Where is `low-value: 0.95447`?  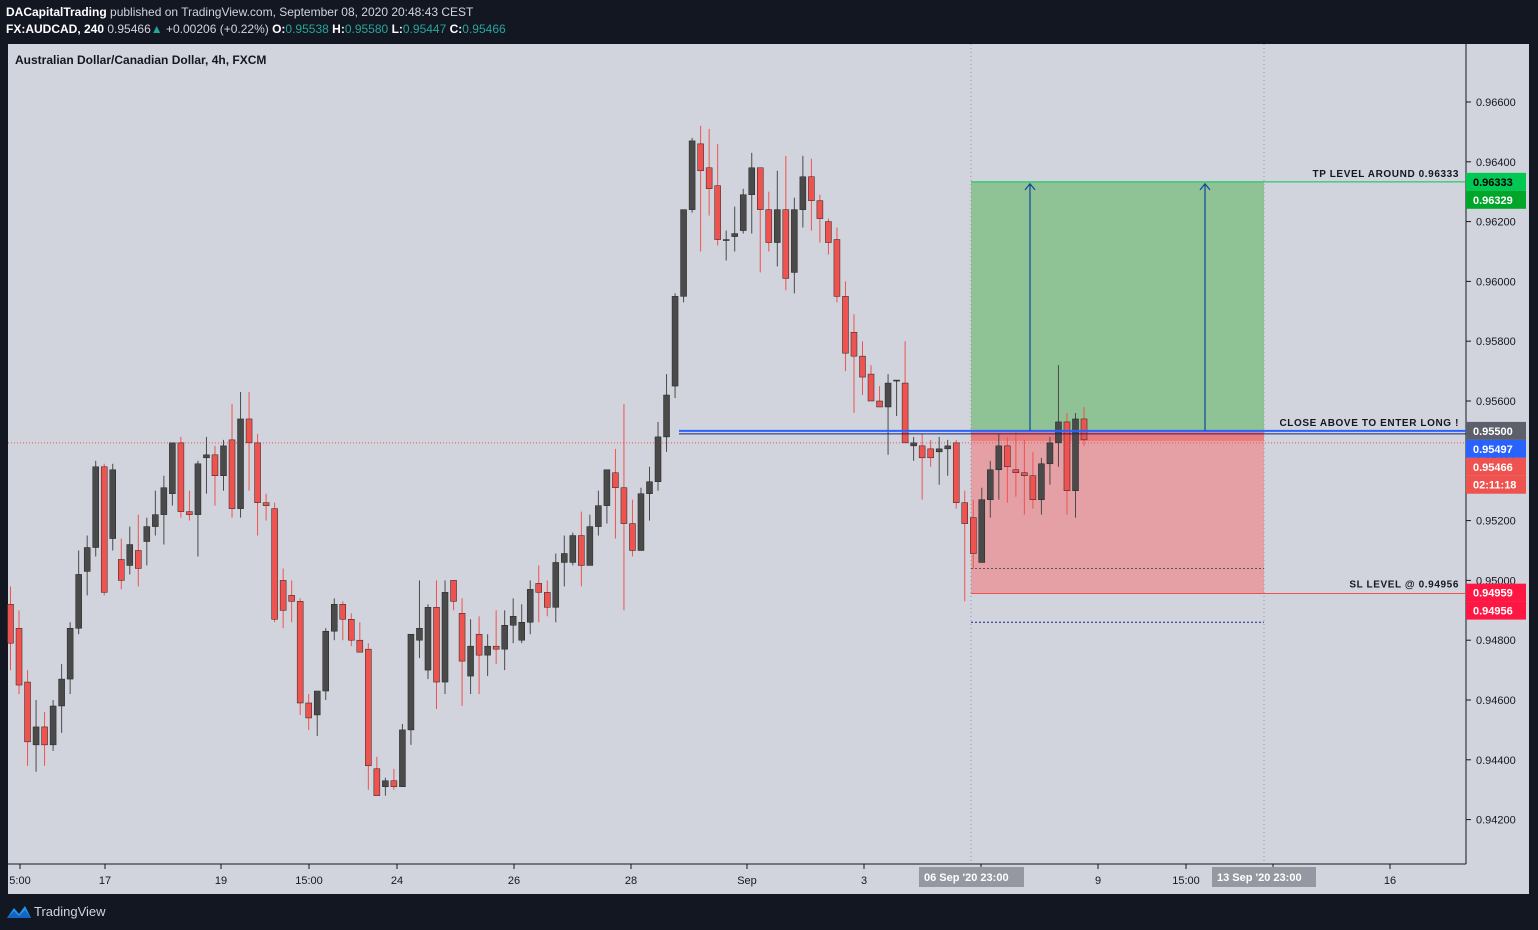
low-value: 0.95447 is located at coordinates (424, 29).